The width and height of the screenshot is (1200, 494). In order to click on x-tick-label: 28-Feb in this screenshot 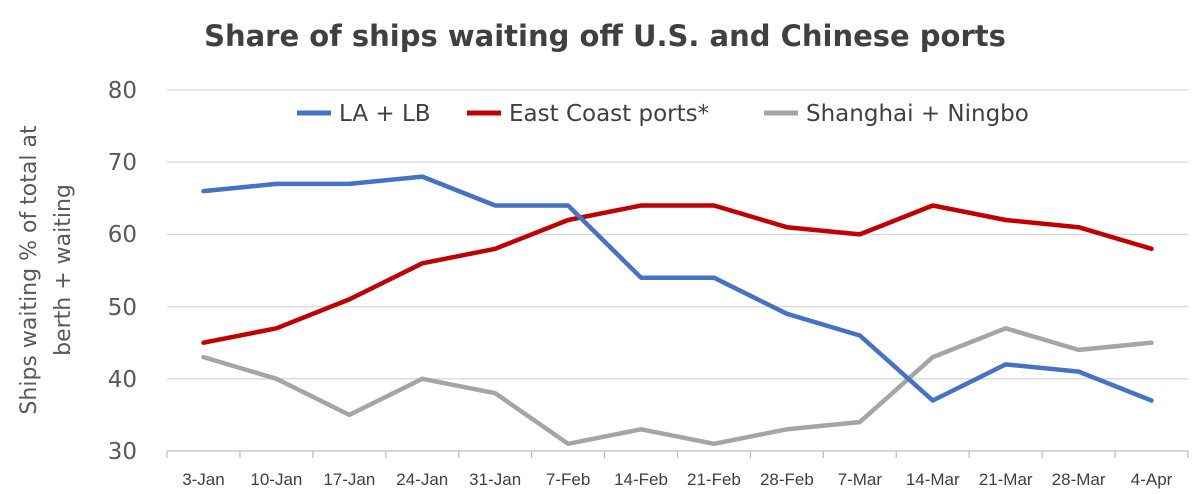, I will do `click(787, 479)`.